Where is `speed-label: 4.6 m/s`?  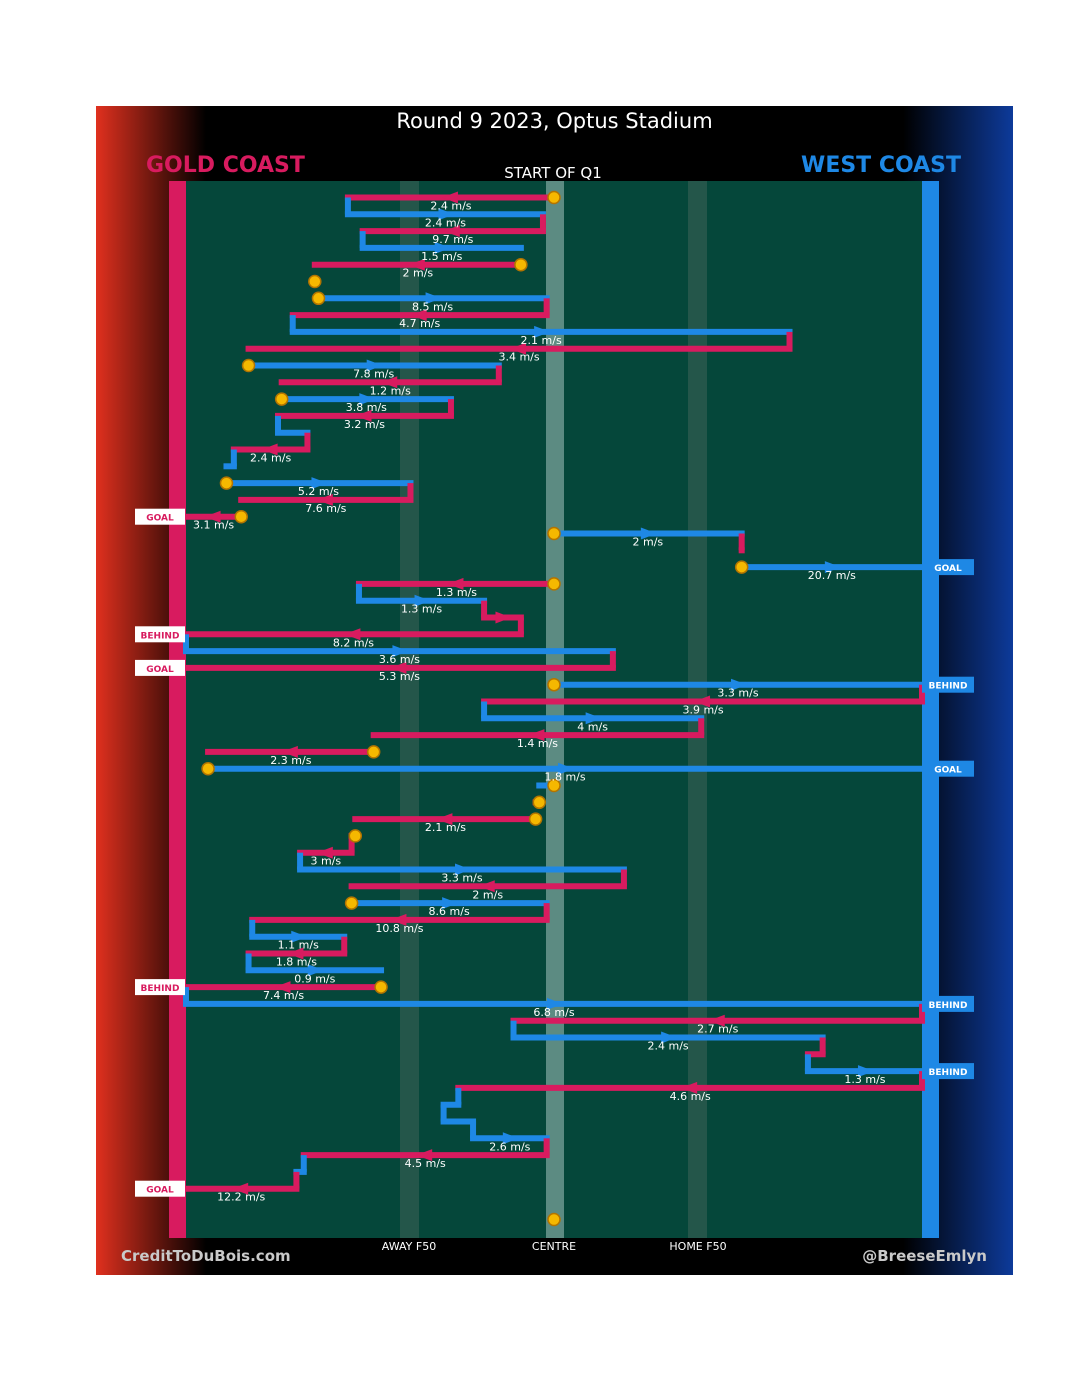
speed-label: 4.6 m/s is located at coordinates (690, 1096).